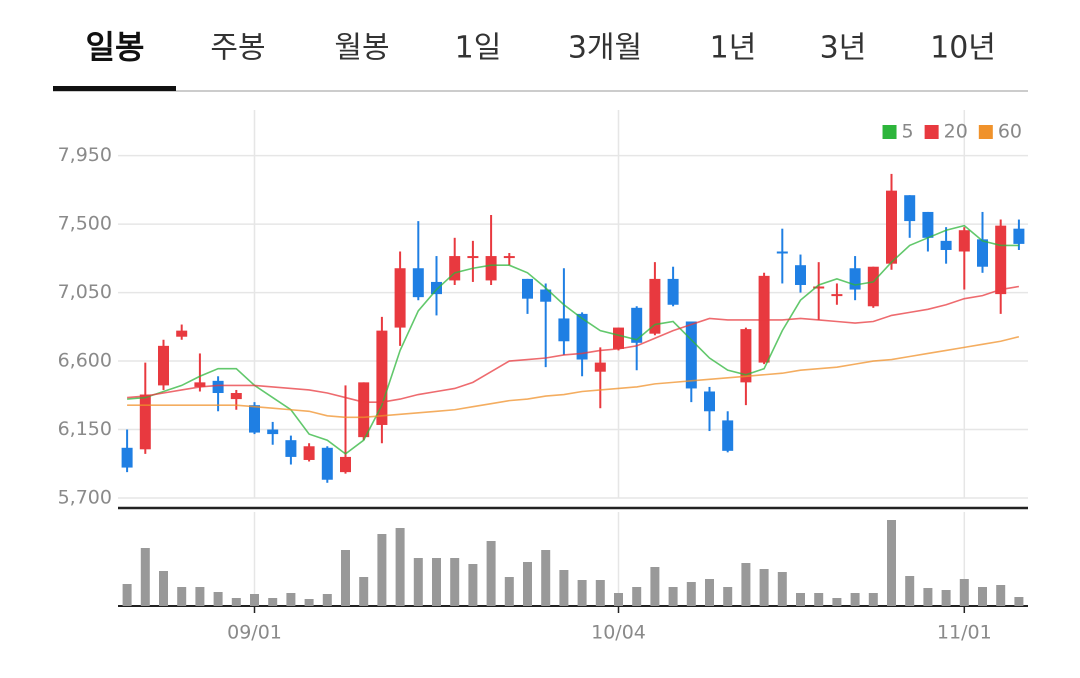 This screenshot has width=1080, height=678. I want to click on x-tick-label: 10/04, so click(618, 633).